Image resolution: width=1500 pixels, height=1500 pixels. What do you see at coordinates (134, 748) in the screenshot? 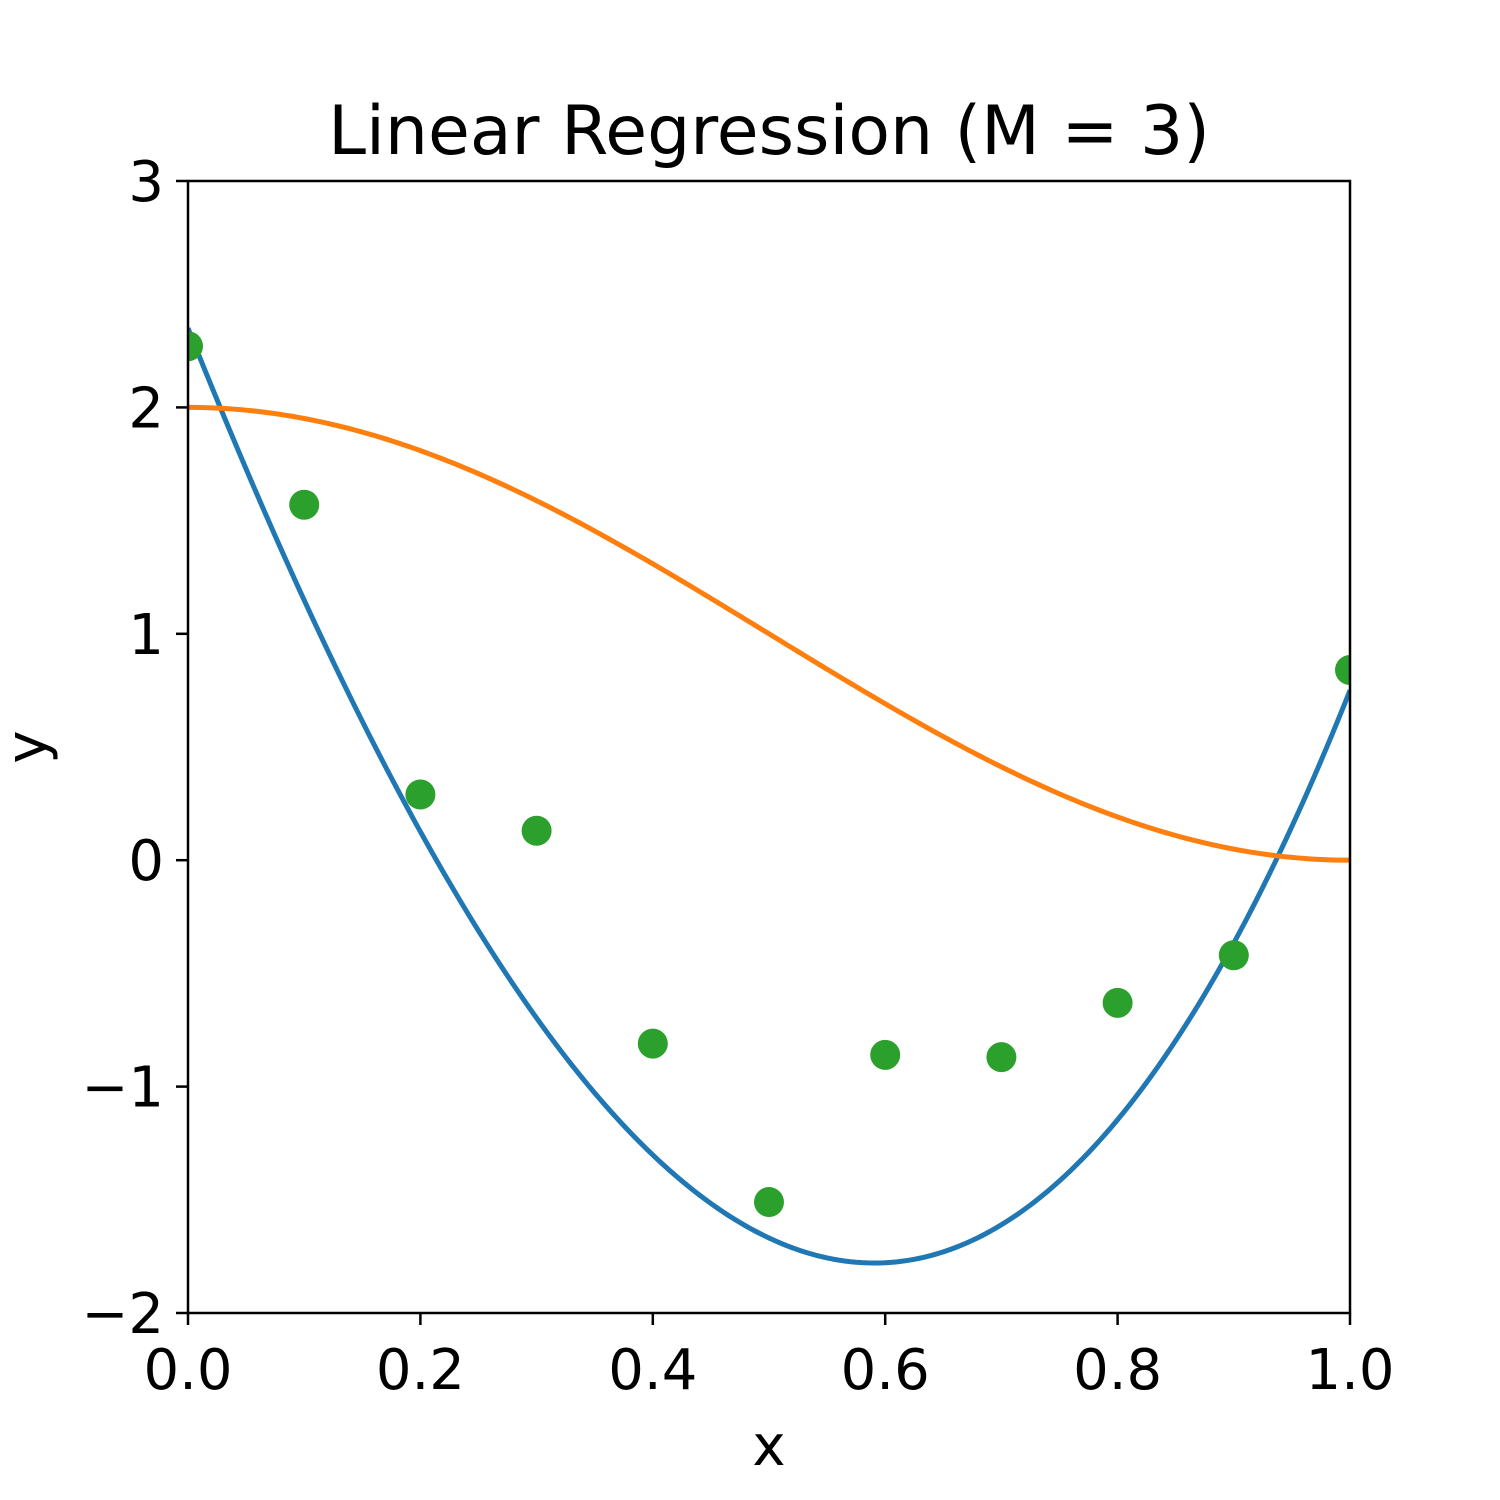
I see `y-axis-ticks: −2 −1 0 1 2 3` at bounding box center [134, 748].